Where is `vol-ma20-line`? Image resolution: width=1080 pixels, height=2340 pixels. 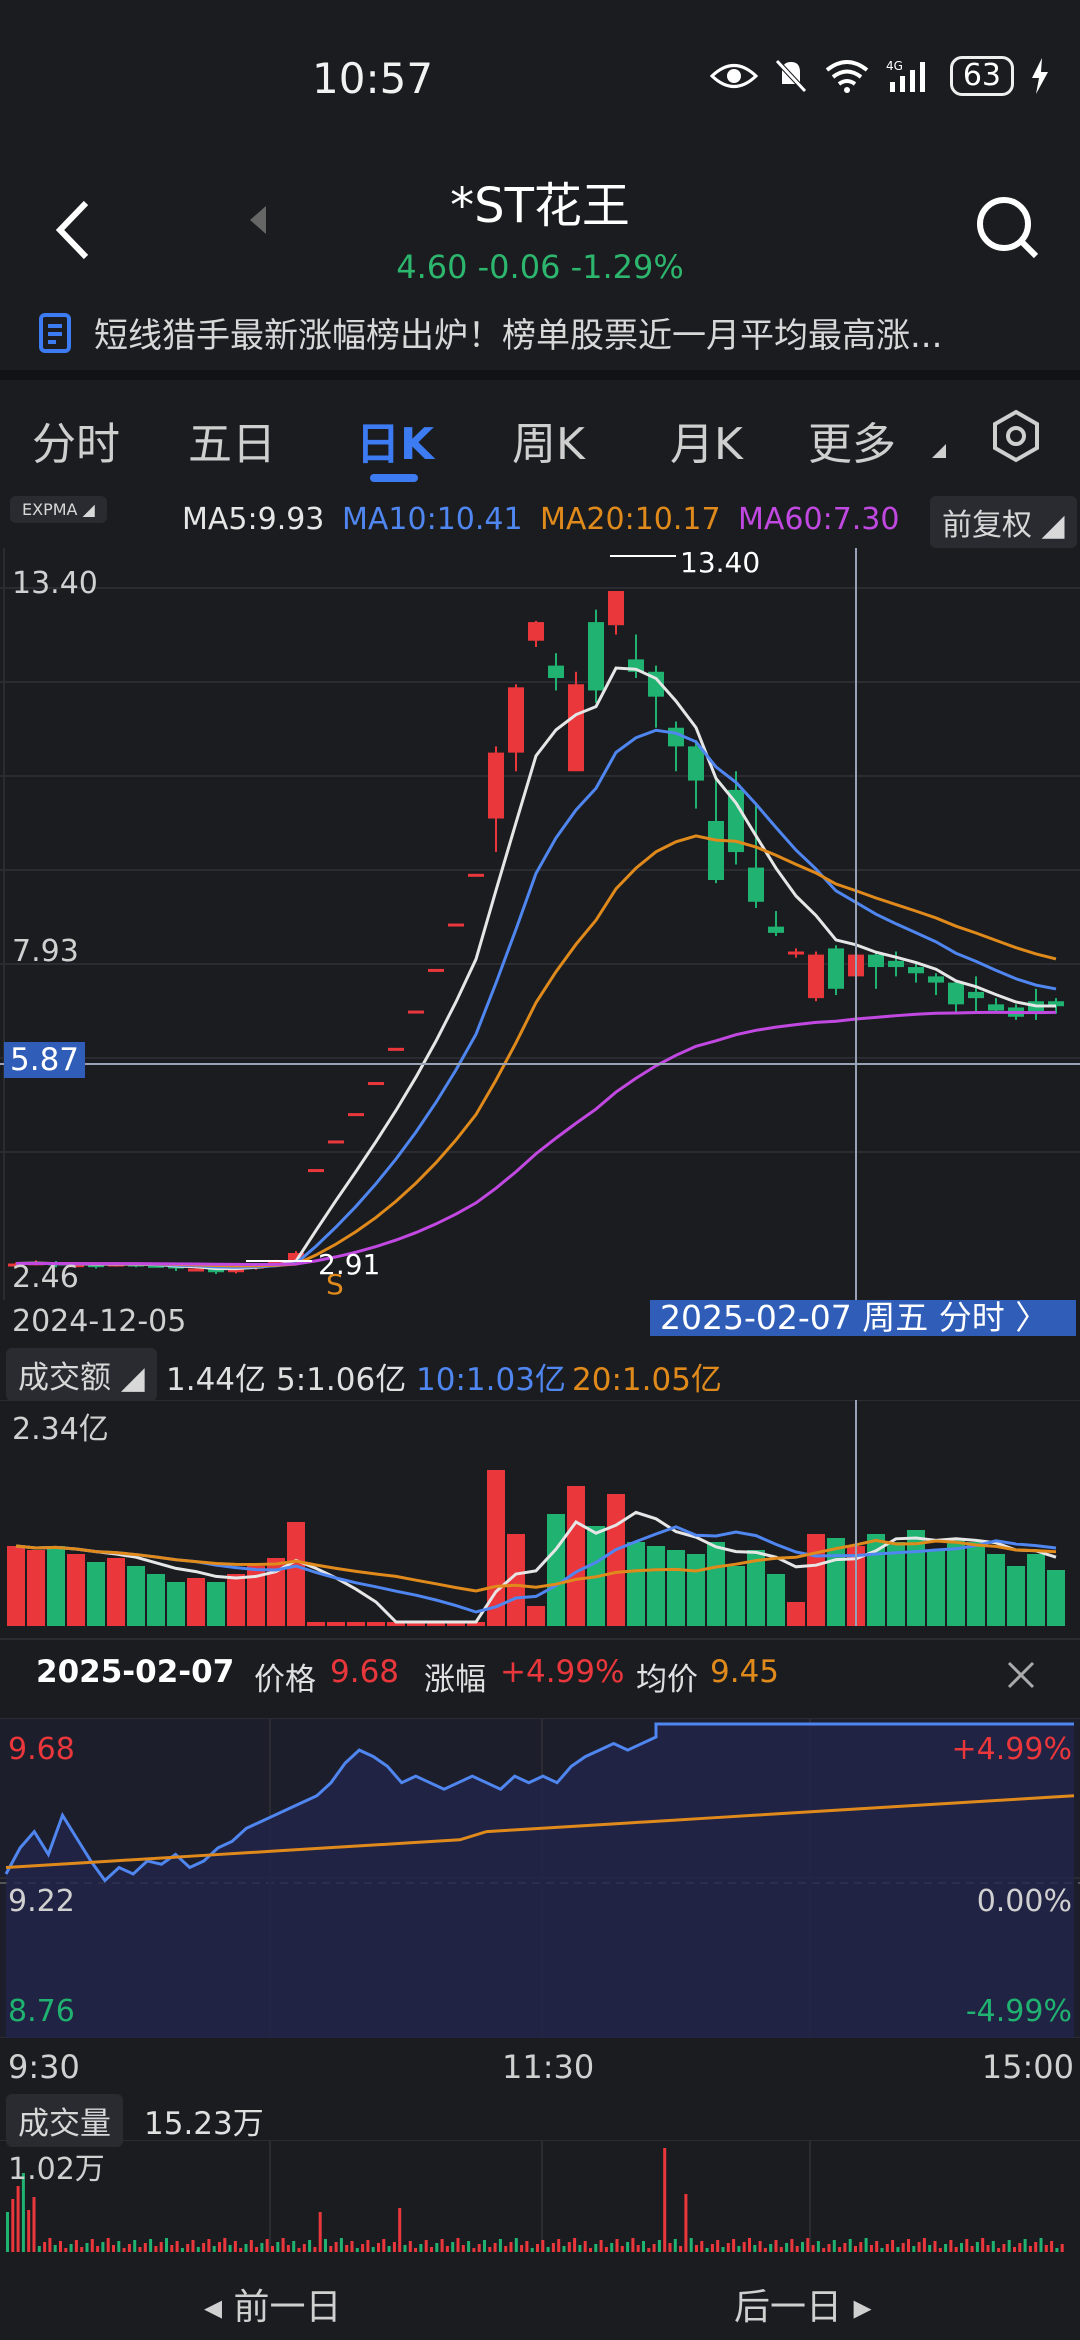 vol-ma20-line is located at coordinates (536, 1565).